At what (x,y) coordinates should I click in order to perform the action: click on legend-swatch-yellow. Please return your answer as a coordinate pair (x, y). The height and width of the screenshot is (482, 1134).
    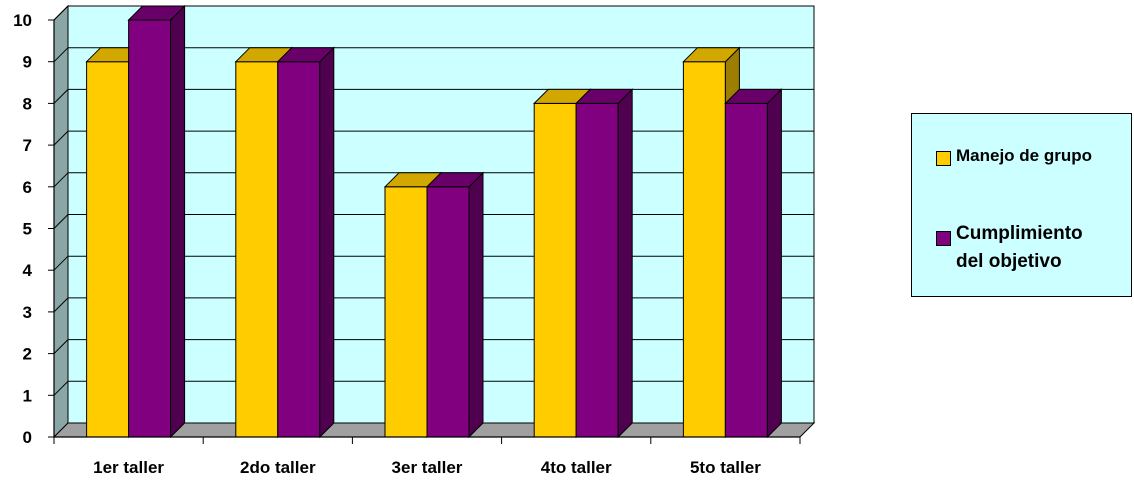
    Looking at the image, I should click on (943, 158).